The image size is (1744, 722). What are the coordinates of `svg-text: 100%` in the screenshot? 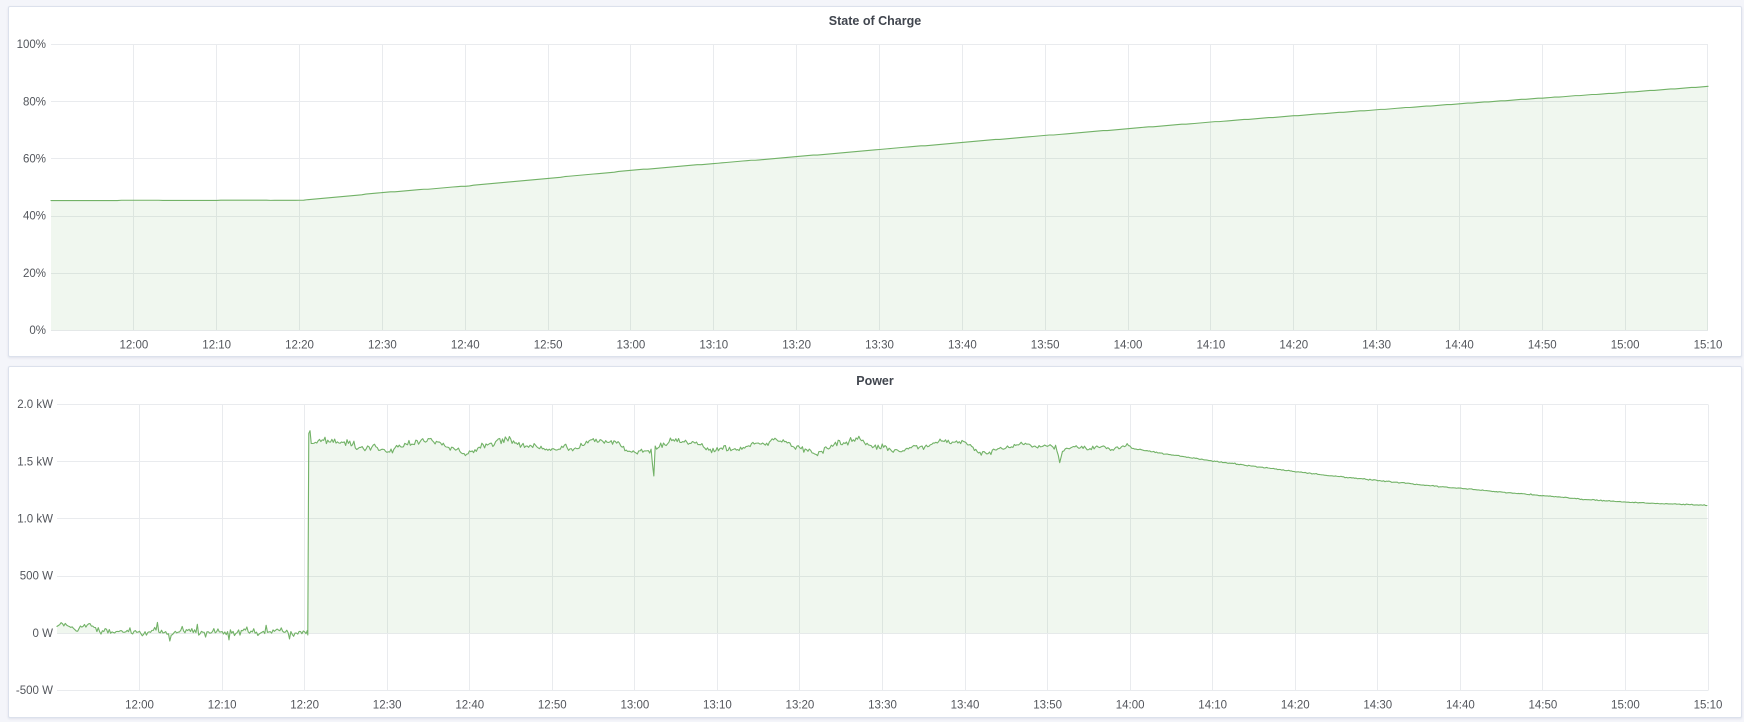 It's located at (31, 45).